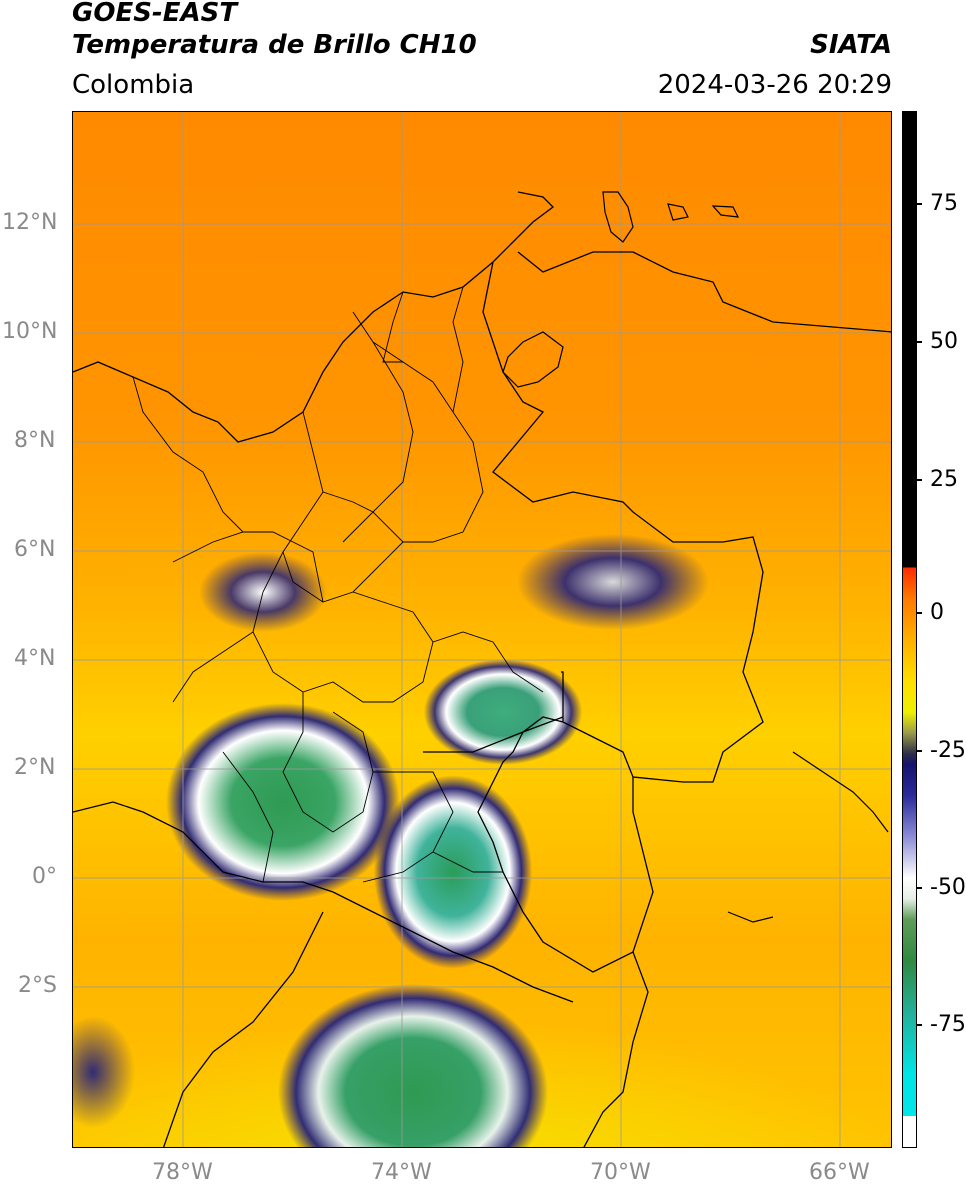  What do you see at coordinates (35, 549) in the screenshot?
I see `lat-label-6n: 6°N` at bounding box center [35, 549].